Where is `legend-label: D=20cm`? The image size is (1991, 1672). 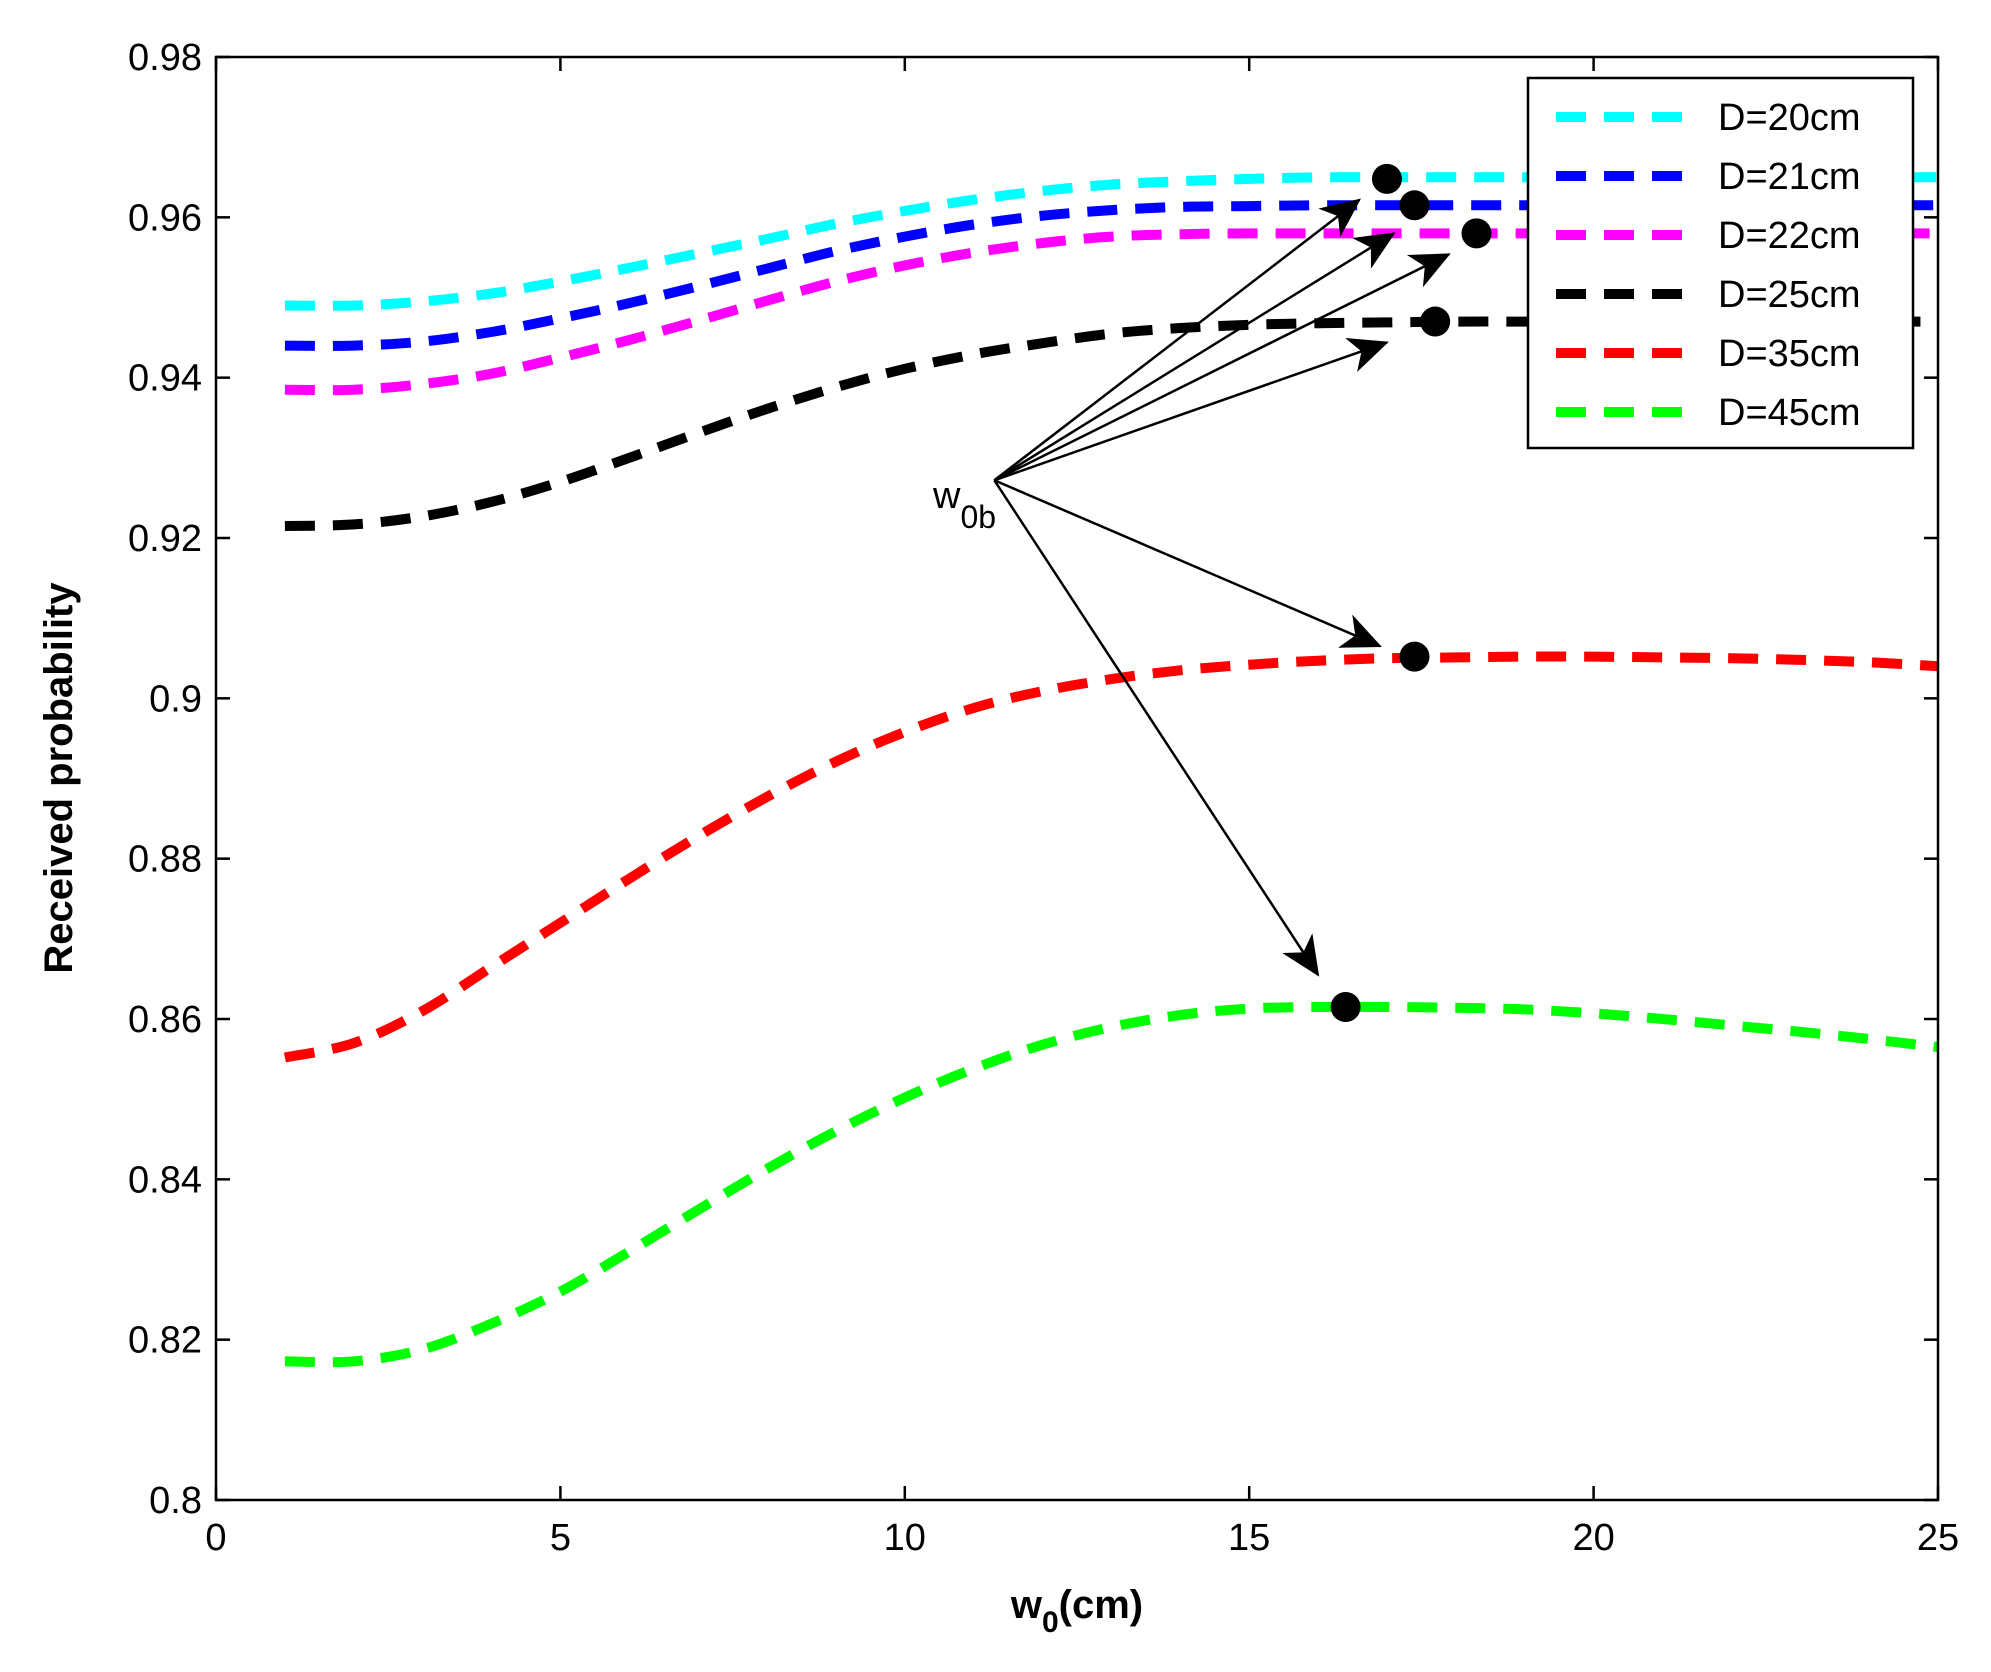
legend-label: D=20cm is located at coordinates (1789, 118).